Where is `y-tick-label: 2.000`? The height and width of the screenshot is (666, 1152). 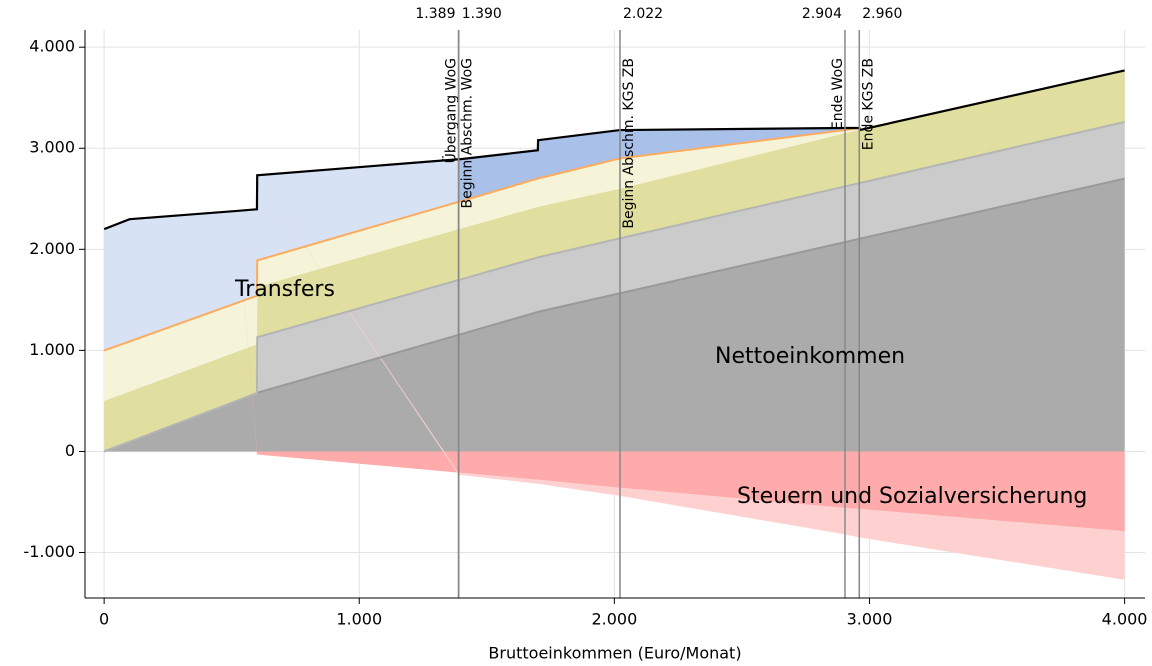 y-tick-label: 2.000 is located at coordinates (52, 248).